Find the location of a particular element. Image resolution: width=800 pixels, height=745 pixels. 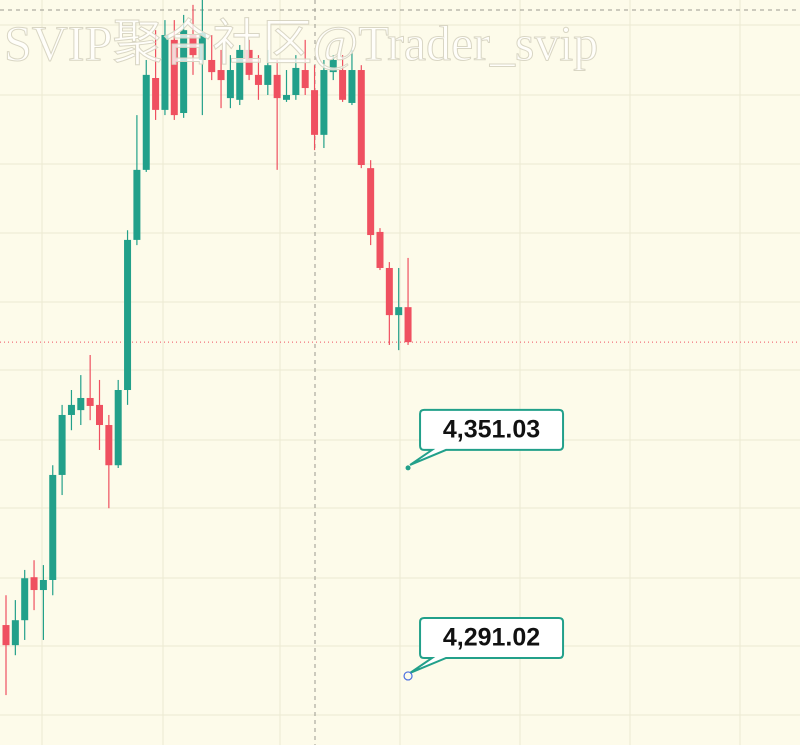

marker-label: 4,351.03 is located at coordinates (491, 430).